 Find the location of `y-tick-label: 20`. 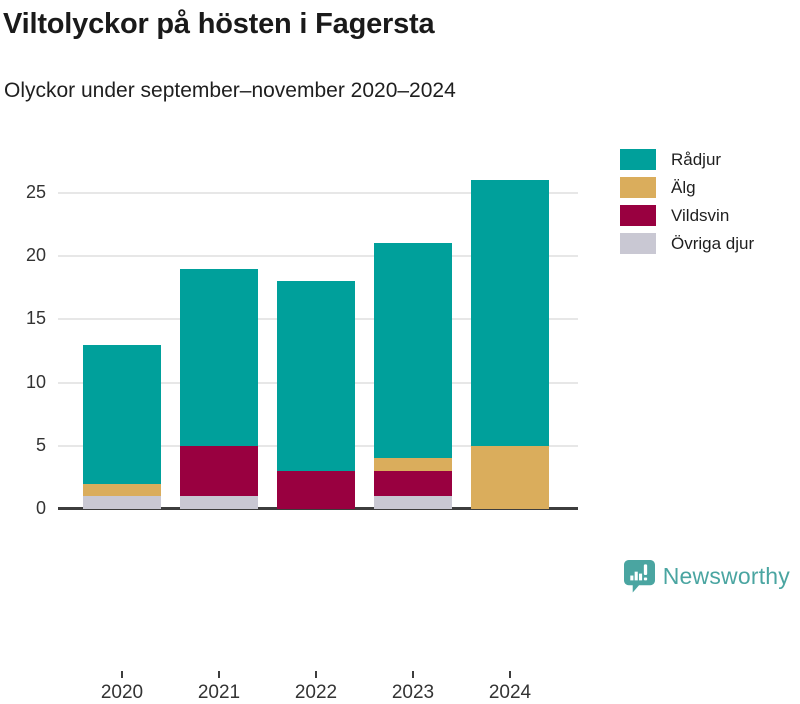

y-tick-label: 20 is located at coordinates (35, 255).